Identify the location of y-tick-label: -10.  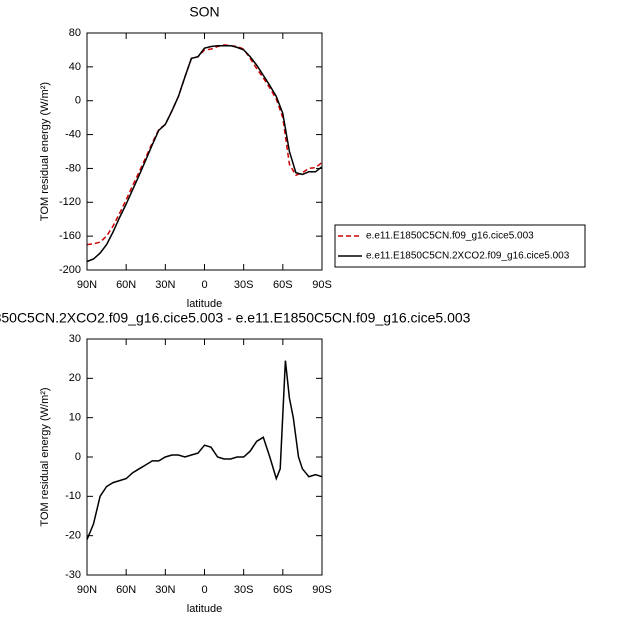
(73, 496).